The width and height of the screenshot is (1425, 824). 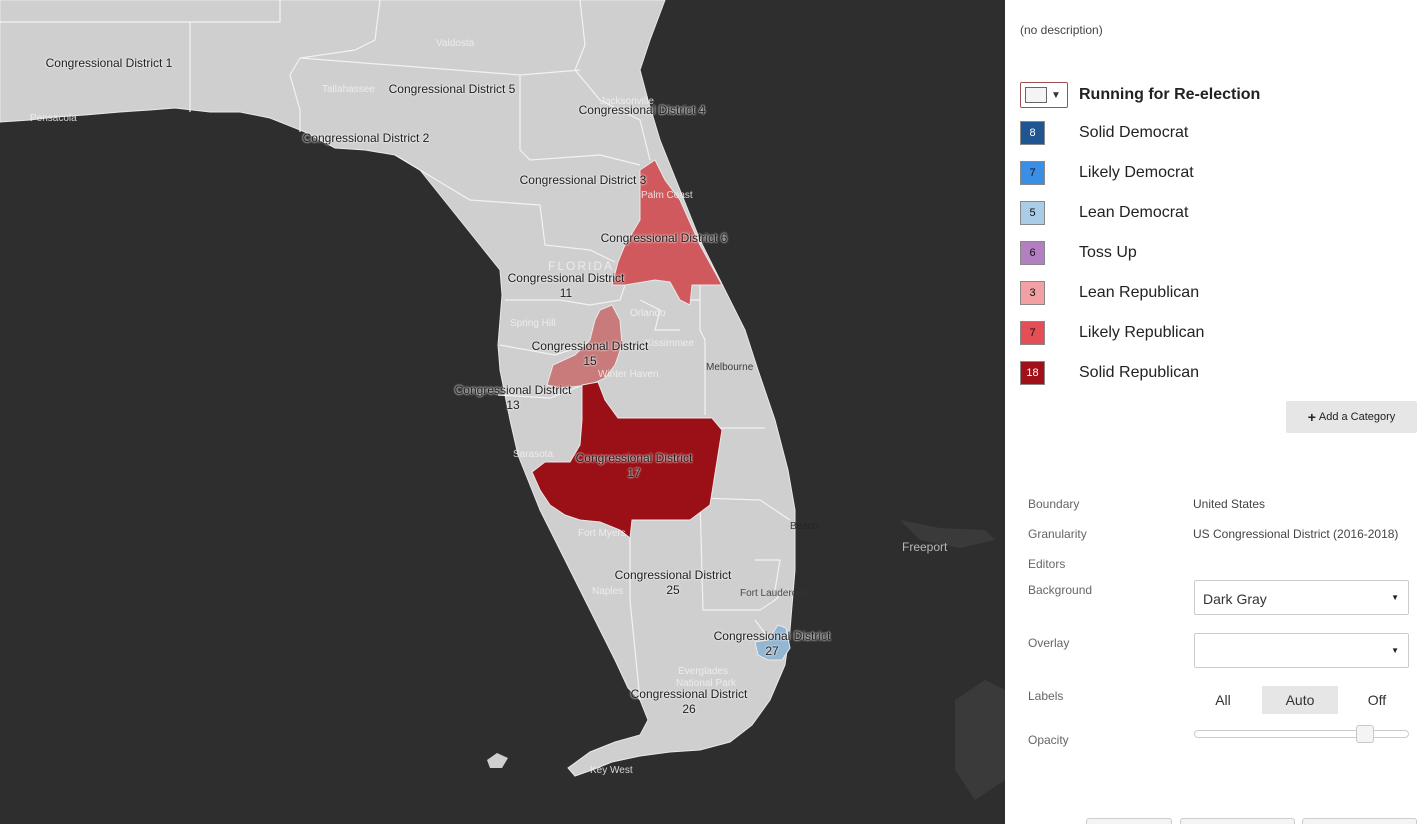 What do you see at coordinates (1048, 740) in the screenshot?
I see `opacity-label: Opacity` at bounding box center [1048, 740].